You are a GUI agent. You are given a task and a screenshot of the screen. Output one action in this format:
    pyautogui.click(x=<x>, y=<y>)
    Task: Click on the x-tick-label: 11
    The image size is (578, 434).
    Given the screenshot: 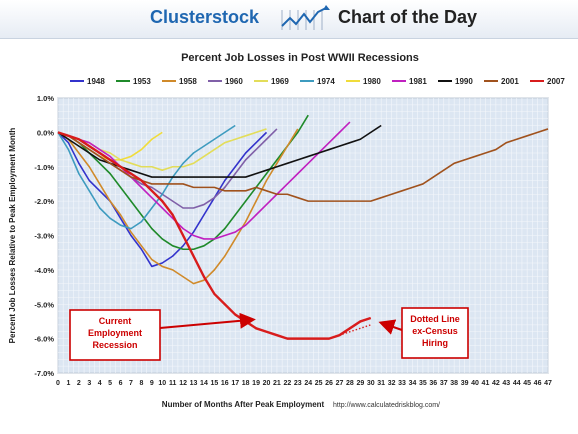 What is the action you would take?
    pyautogui.click(x=173, y=383)
    